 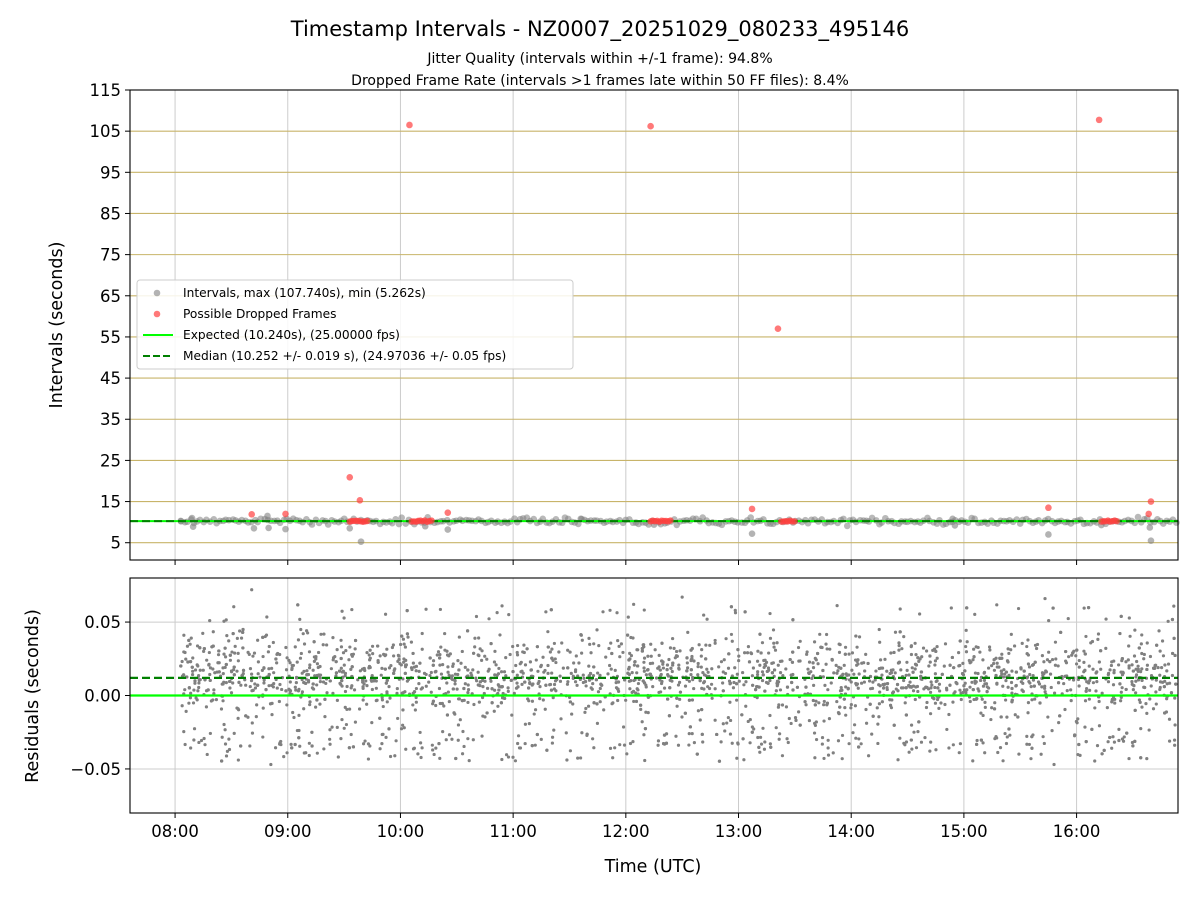 What do you see at coordinates (367, 521) in the screenshot?
I see `dropped-frame-point` at bounding box center [367, 521].